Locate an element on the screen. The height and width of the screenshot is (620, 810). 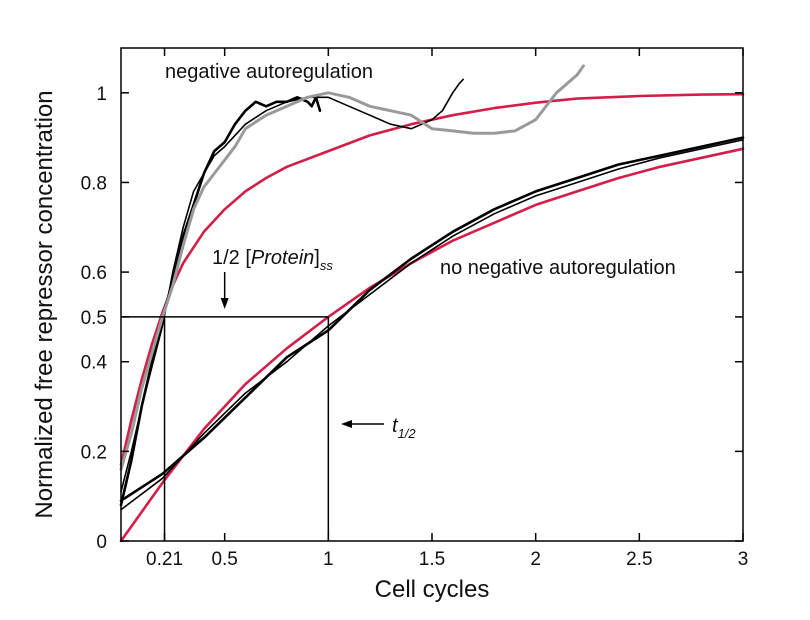
x-tick-label: 0.5 is located at coordinates (224, 559).